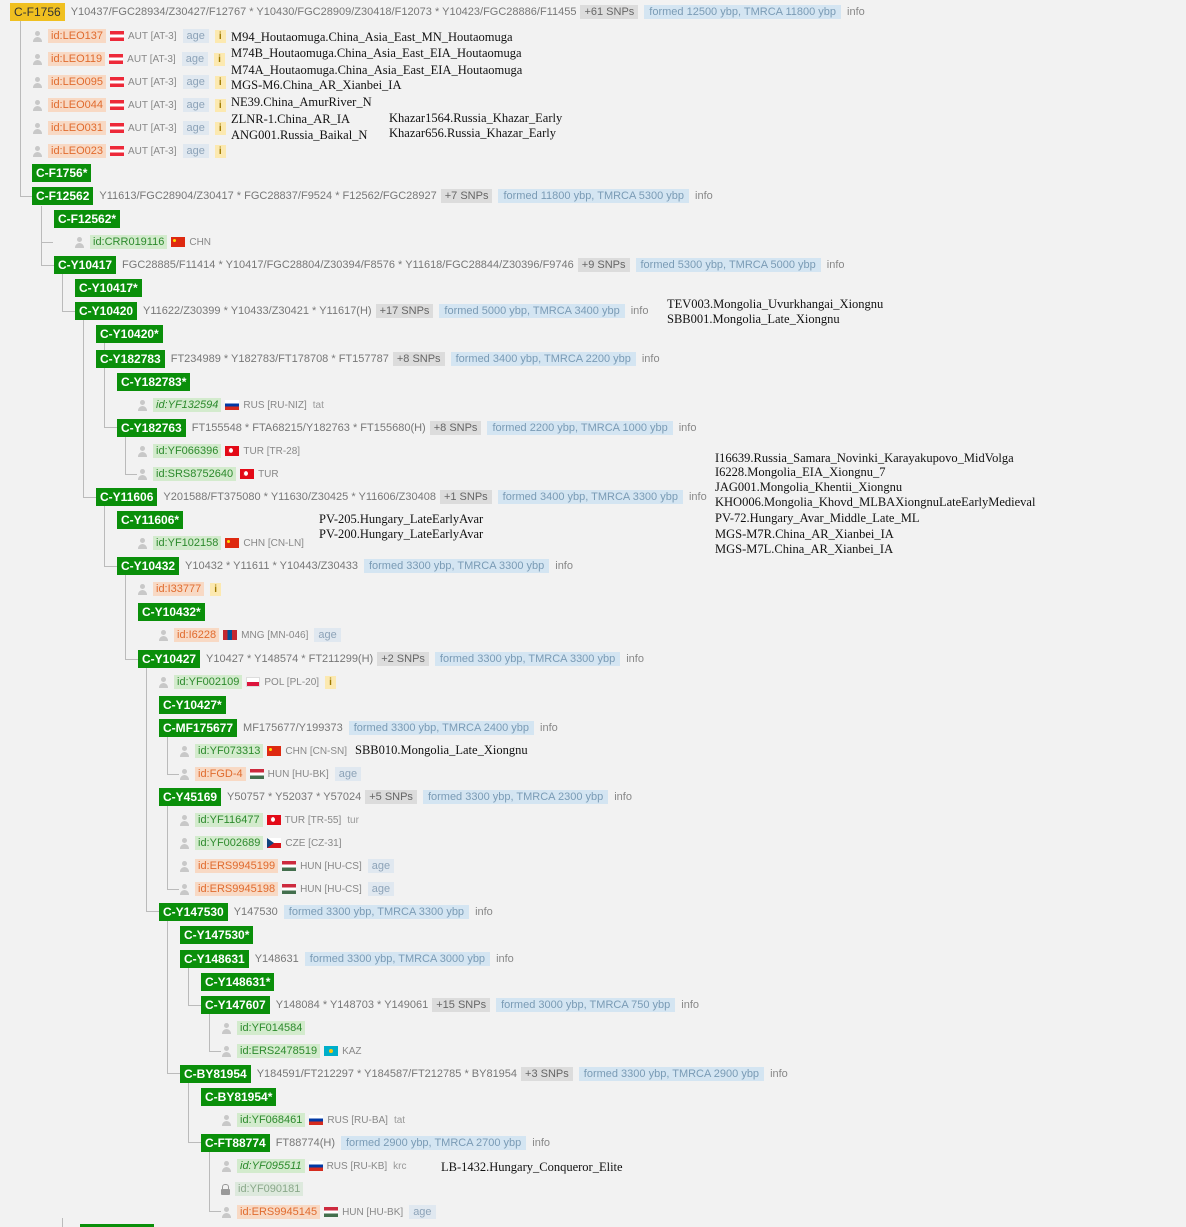 The height and width of the screenshot is (1227, 1186). What do you see at coordinates (117, 1225) in the screenshot?
I see `haplogroup-node-partial` at bounding box center [117, 1225].